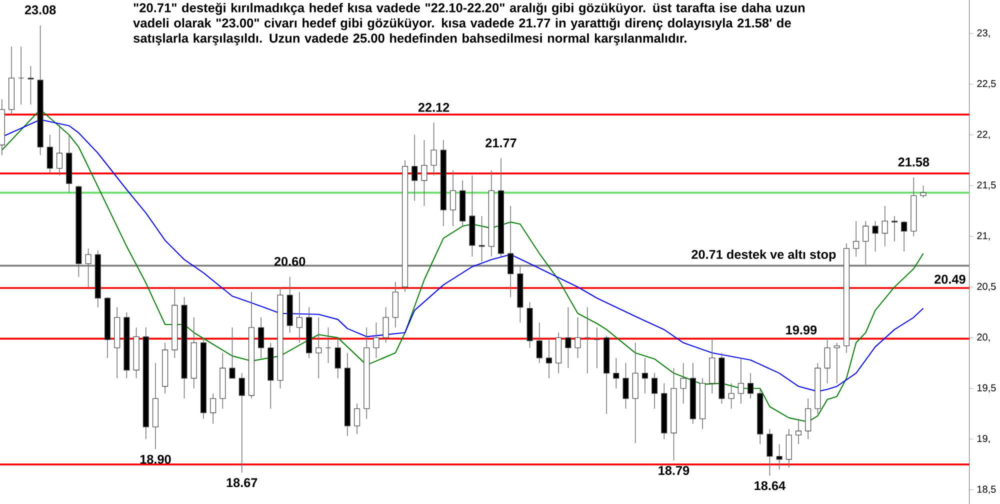 This screenshot has width=1000, height=504. Describe the element at coordinates (983, 134) in the screenshot. I see `y-tick-label: 22,` at that location.